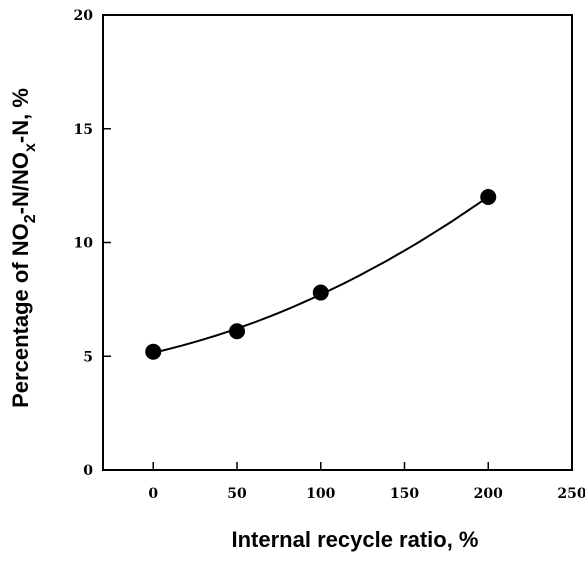  Describe the element at coordinates (30, 218) in the screenshot. I see `y-axis-title-sub1: 2` at that location.